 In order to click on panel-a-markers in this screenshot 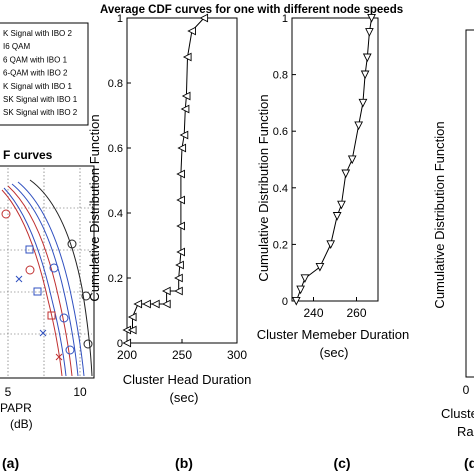, I will do `click(47, 285)`.